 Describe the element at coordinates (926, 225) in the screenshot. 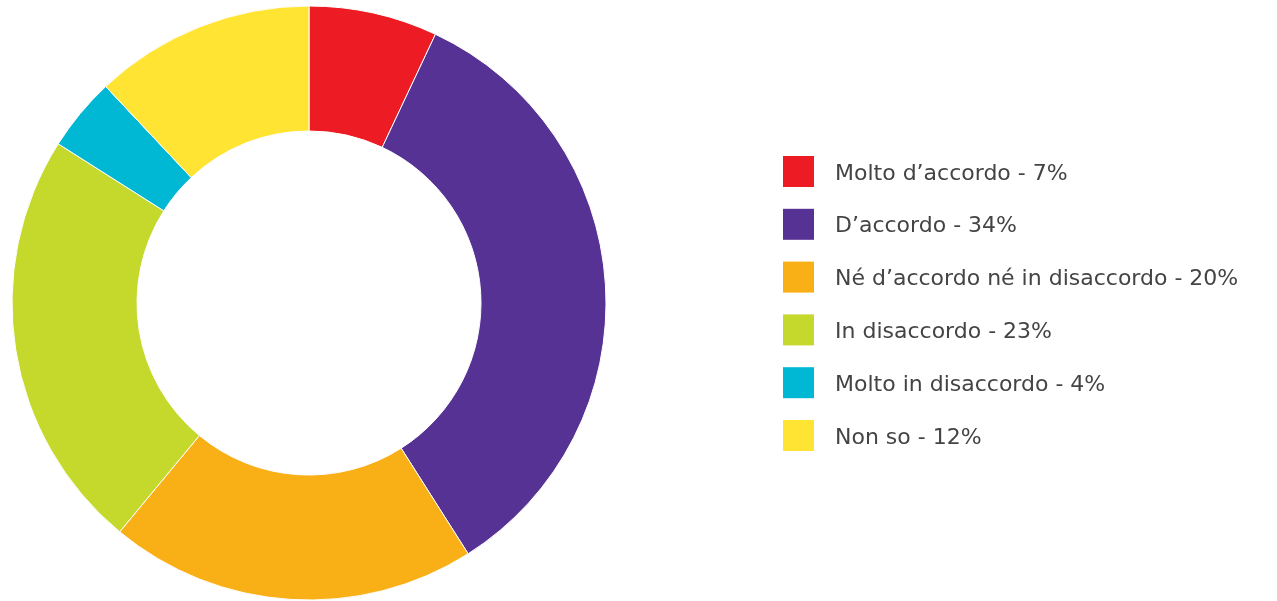

I see `legend-label: D’accordo - 34%` at that location.